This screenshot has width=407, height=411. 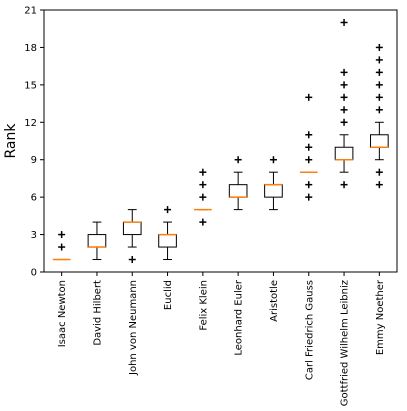 What do you see at coordinates (30, 85) in the screenshot?
I see `y-tick-label: 15` at bounding box center [30, 85].